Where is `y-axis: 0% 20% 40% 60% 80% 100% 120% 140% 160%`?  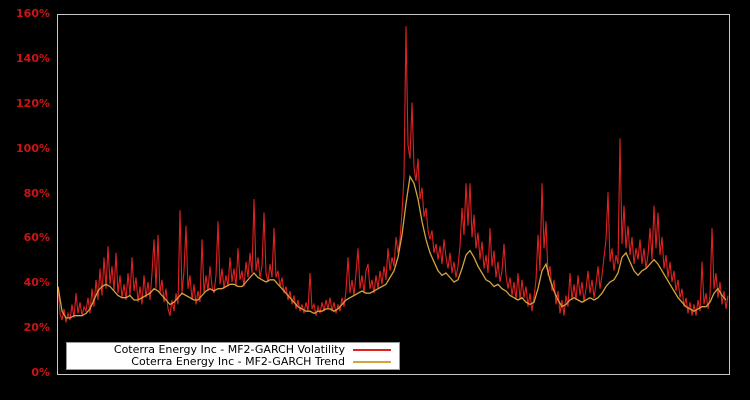
y-axis: 0% 20% 40% 60% 80% 100% 120% 140% 160% is located at coordinates (26, 200).